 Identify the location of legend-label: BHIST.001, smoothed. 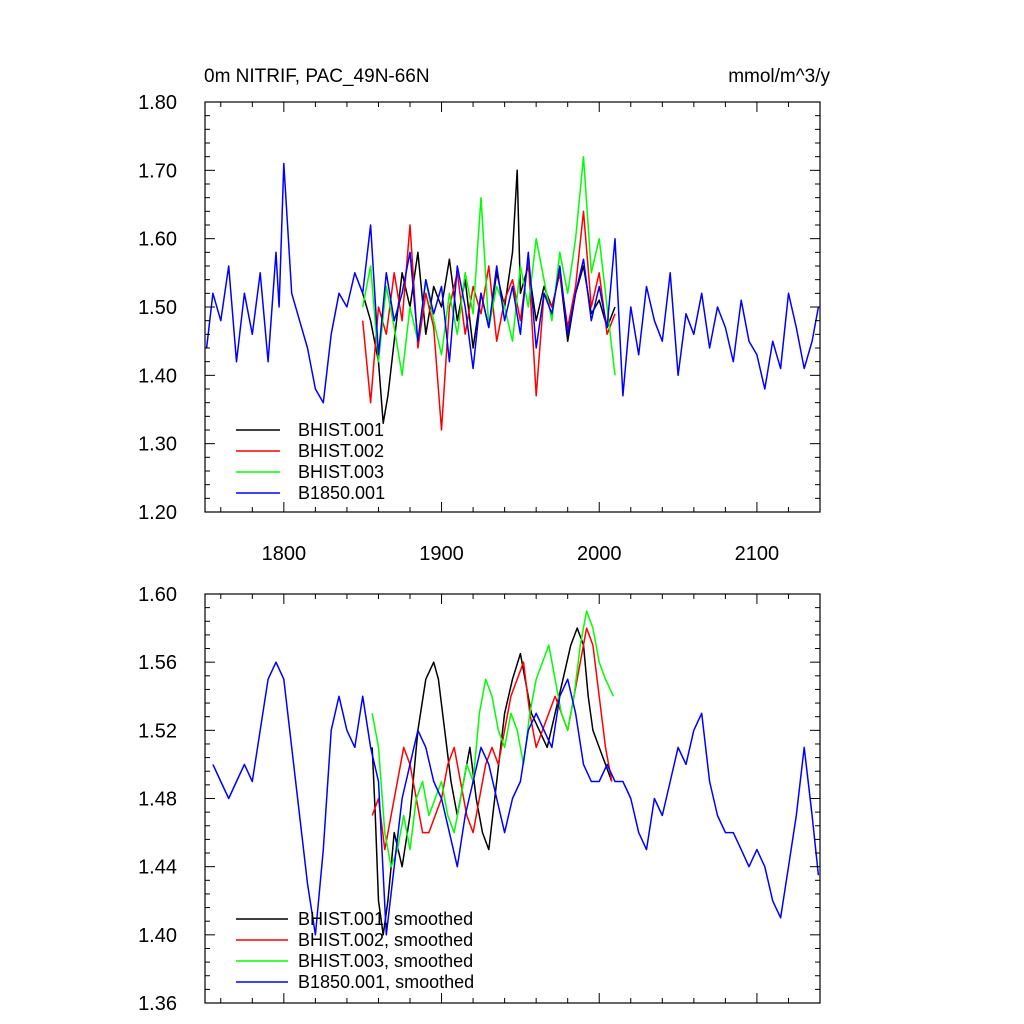
(385, 919).